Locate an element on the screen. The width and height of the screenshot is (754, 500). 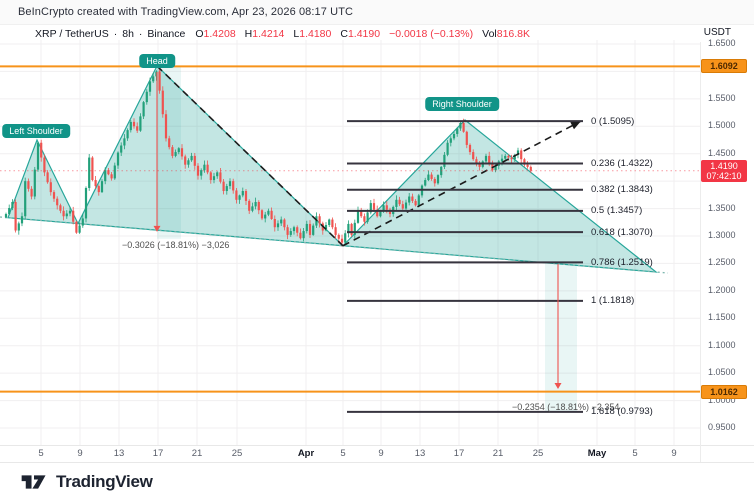
ohlc-c: C1.4190 is located at coordinates (360, 34).